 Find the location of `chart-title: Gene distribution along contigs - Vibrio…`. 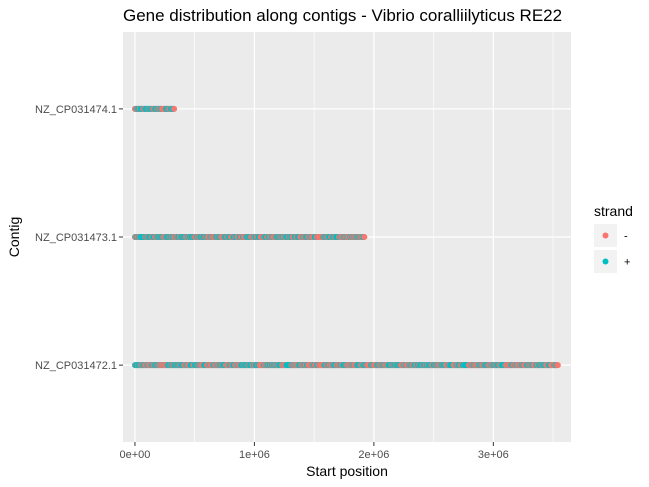

chart-title: Gene distribution along contigs - Vibrio… is located at coordinates (342, 15).